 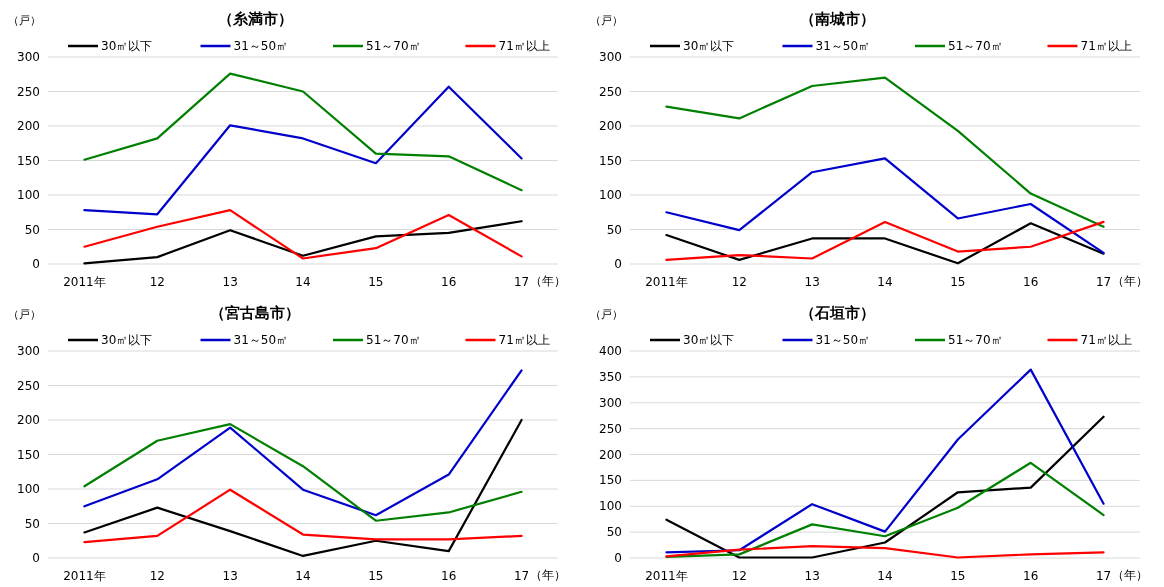 I want to click on chart-title: （南城市）, so click(x=837, y=19).